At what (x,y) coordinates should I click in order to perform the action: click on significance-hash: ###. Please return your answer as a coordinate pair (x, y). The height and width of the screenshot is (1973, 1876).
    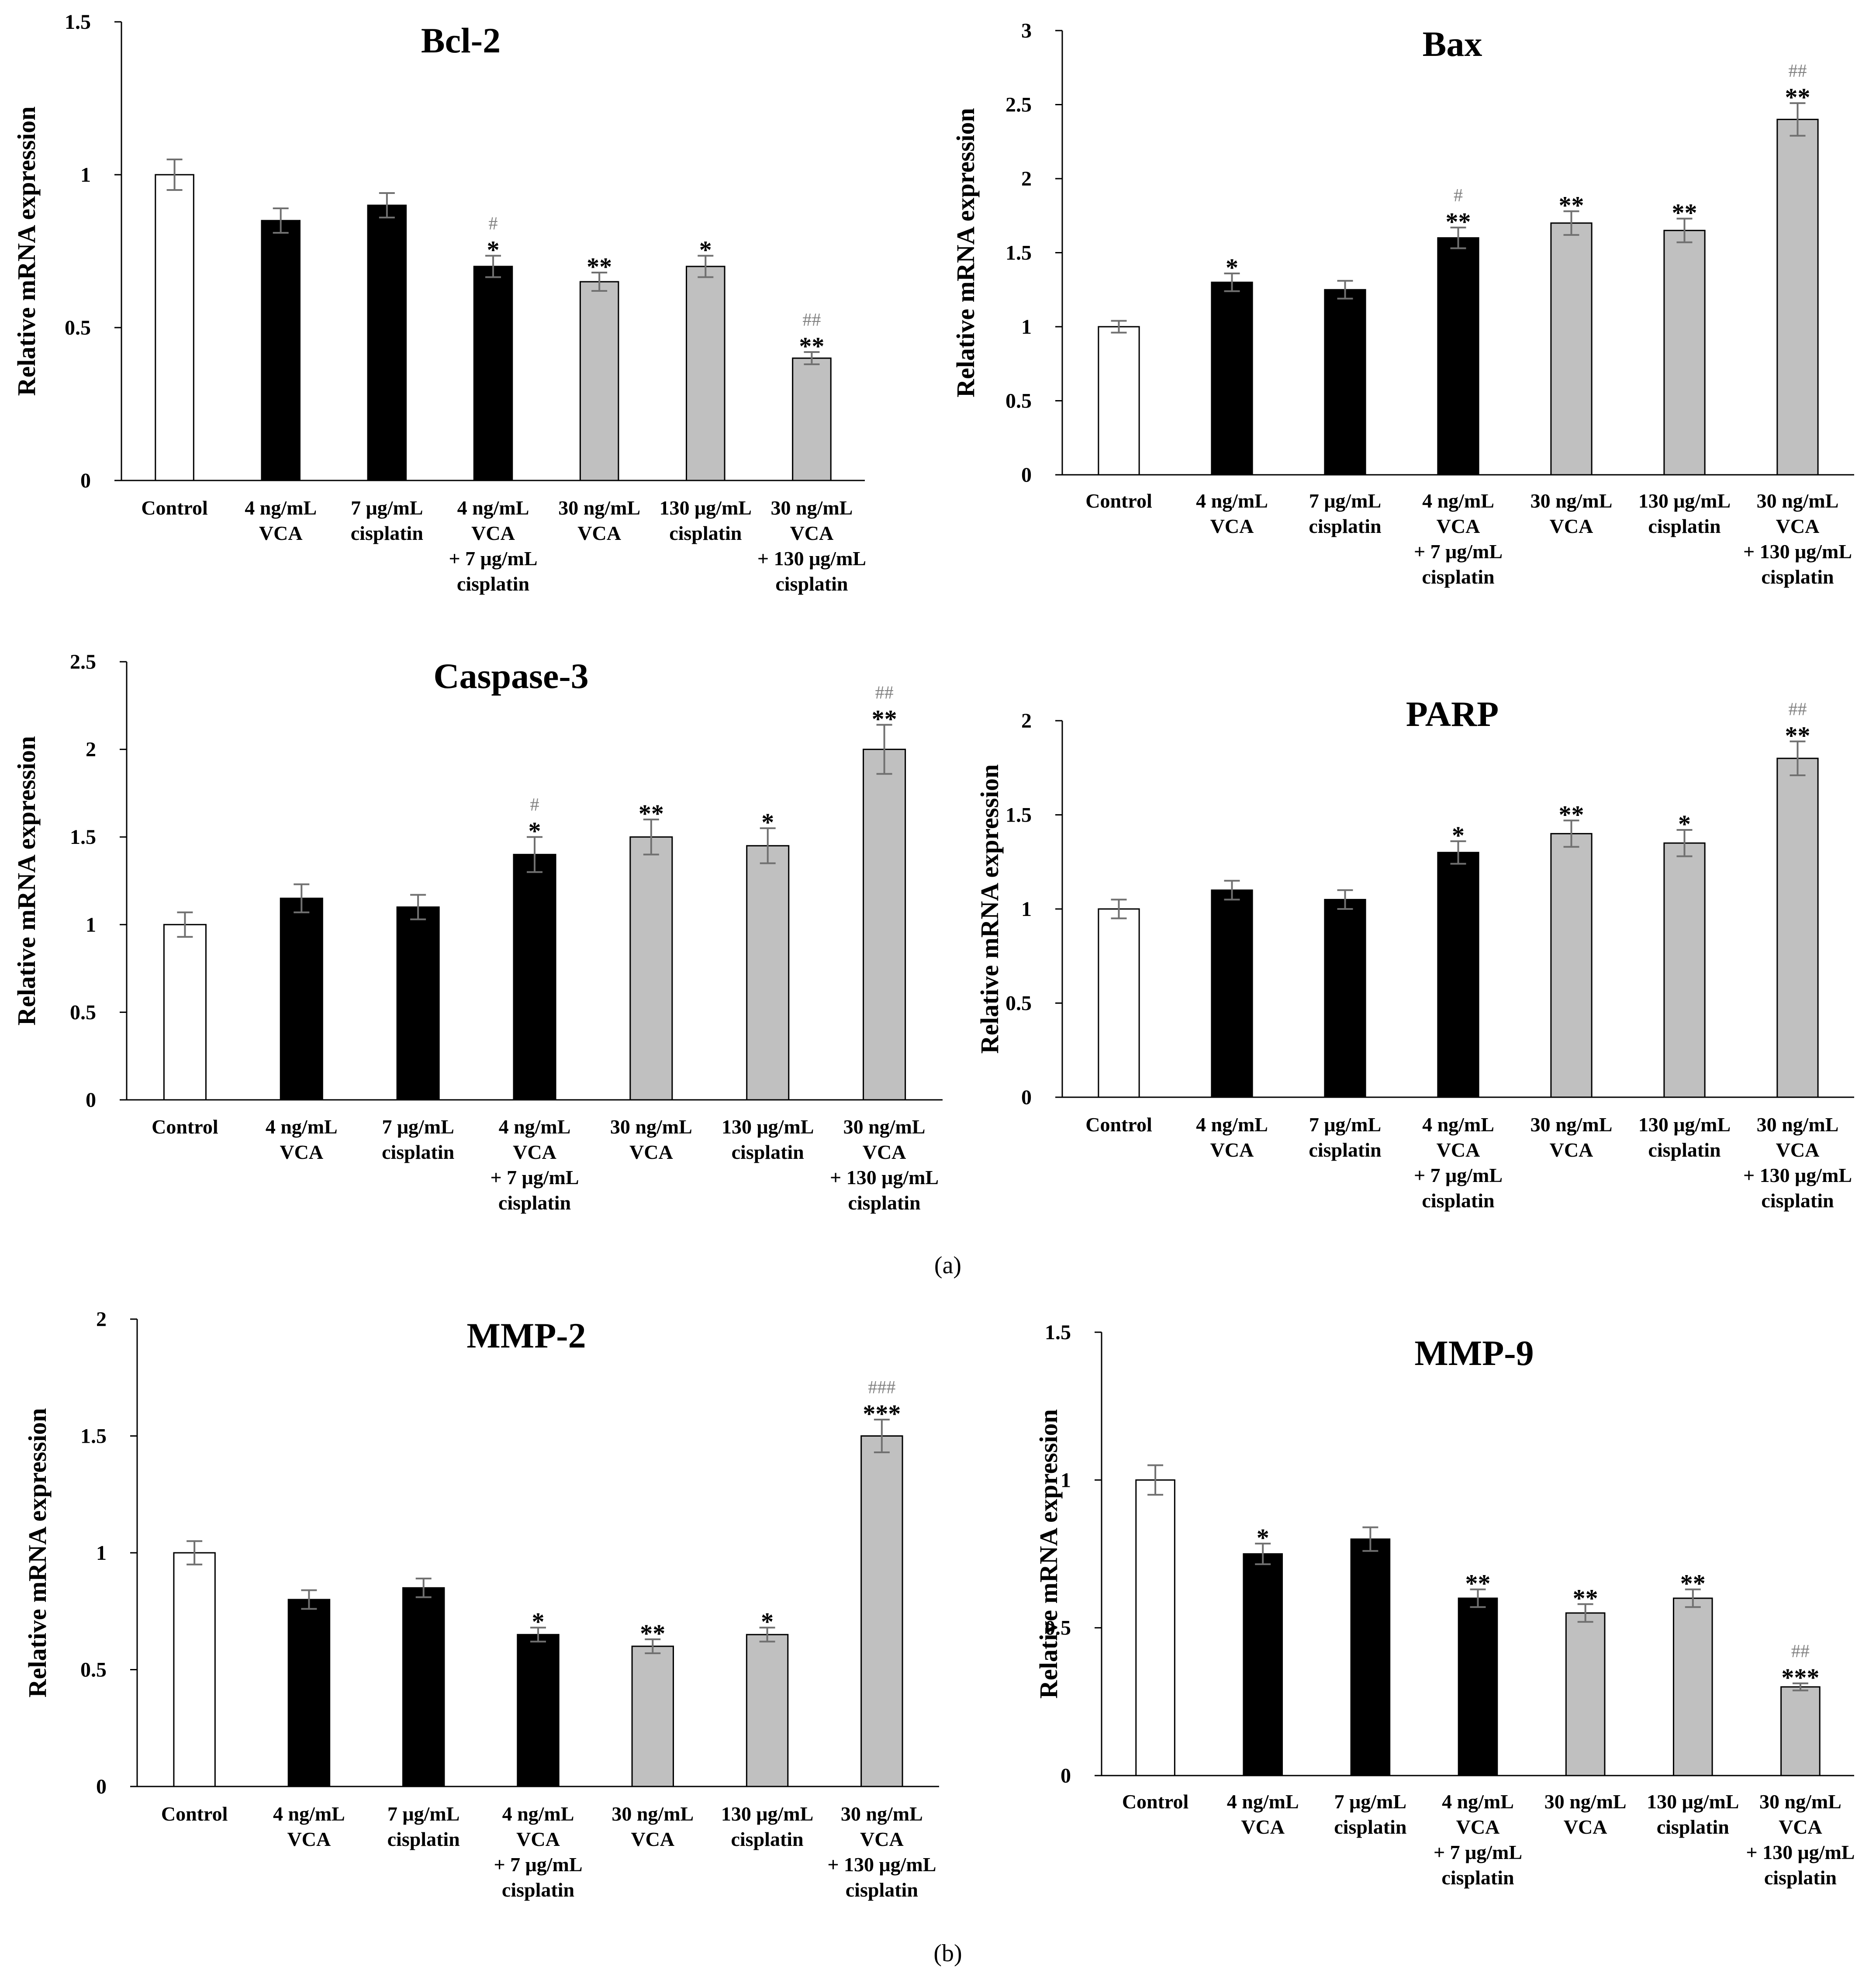
    Looking at the image, I should click on (881, 1388).